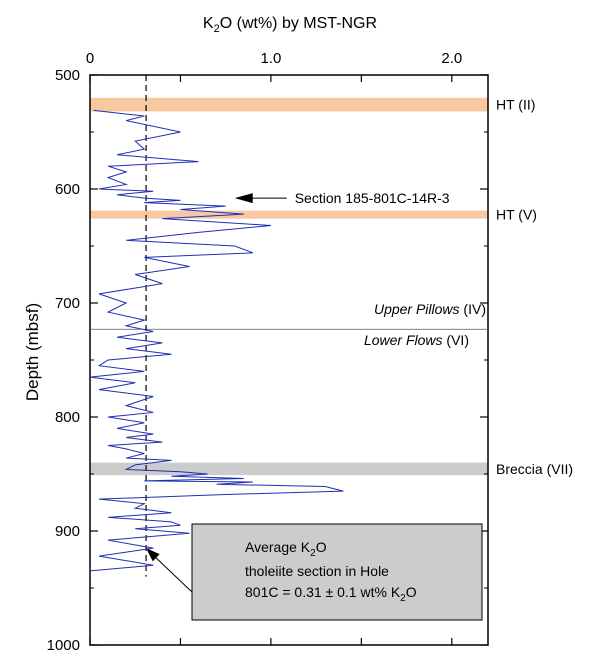 The height and width of the screenshot is (671, 600). Describe the element at coordinates (67, 189) in the screenshot. I see `y-tick-label-1: 600` at that location.